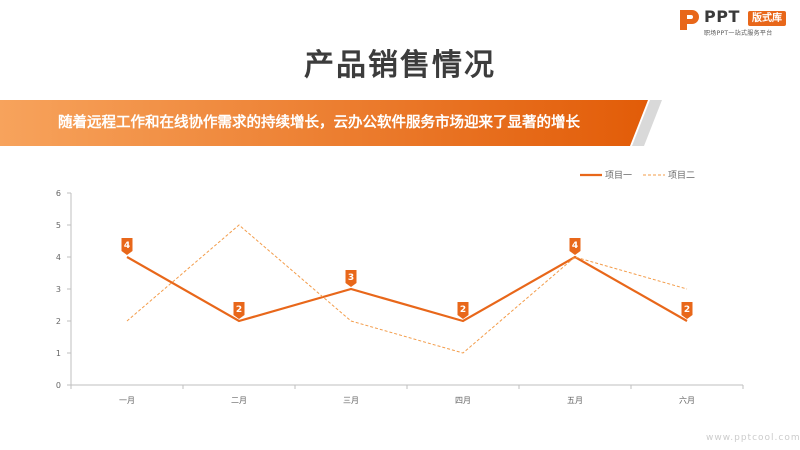  I want to click on chart-data-labels: 4 2 3 2 4 2, so click(407, 278).